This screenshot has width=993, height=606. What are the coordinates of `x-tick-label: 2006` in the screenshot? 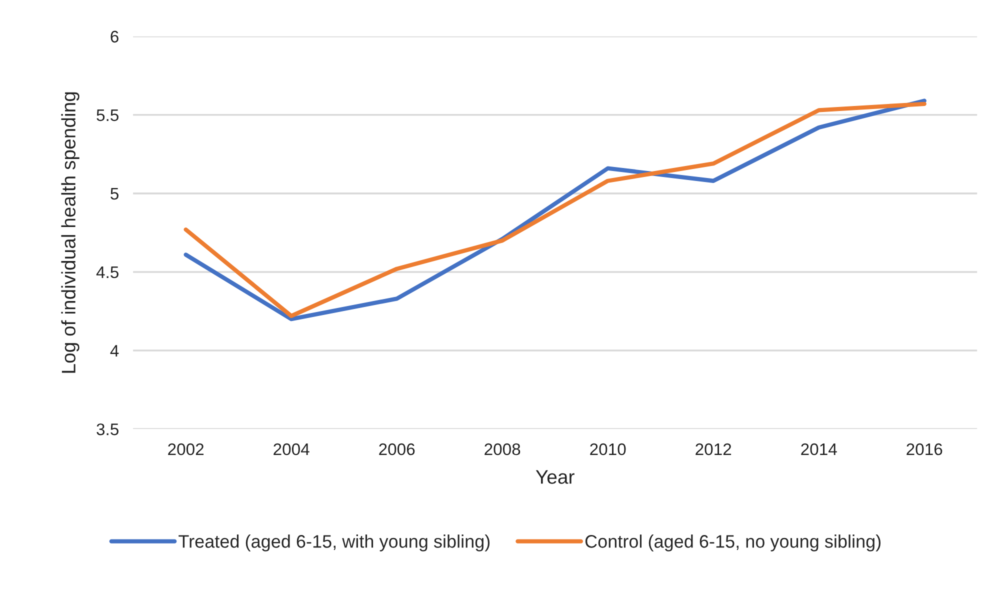 It's located at (397, 449).